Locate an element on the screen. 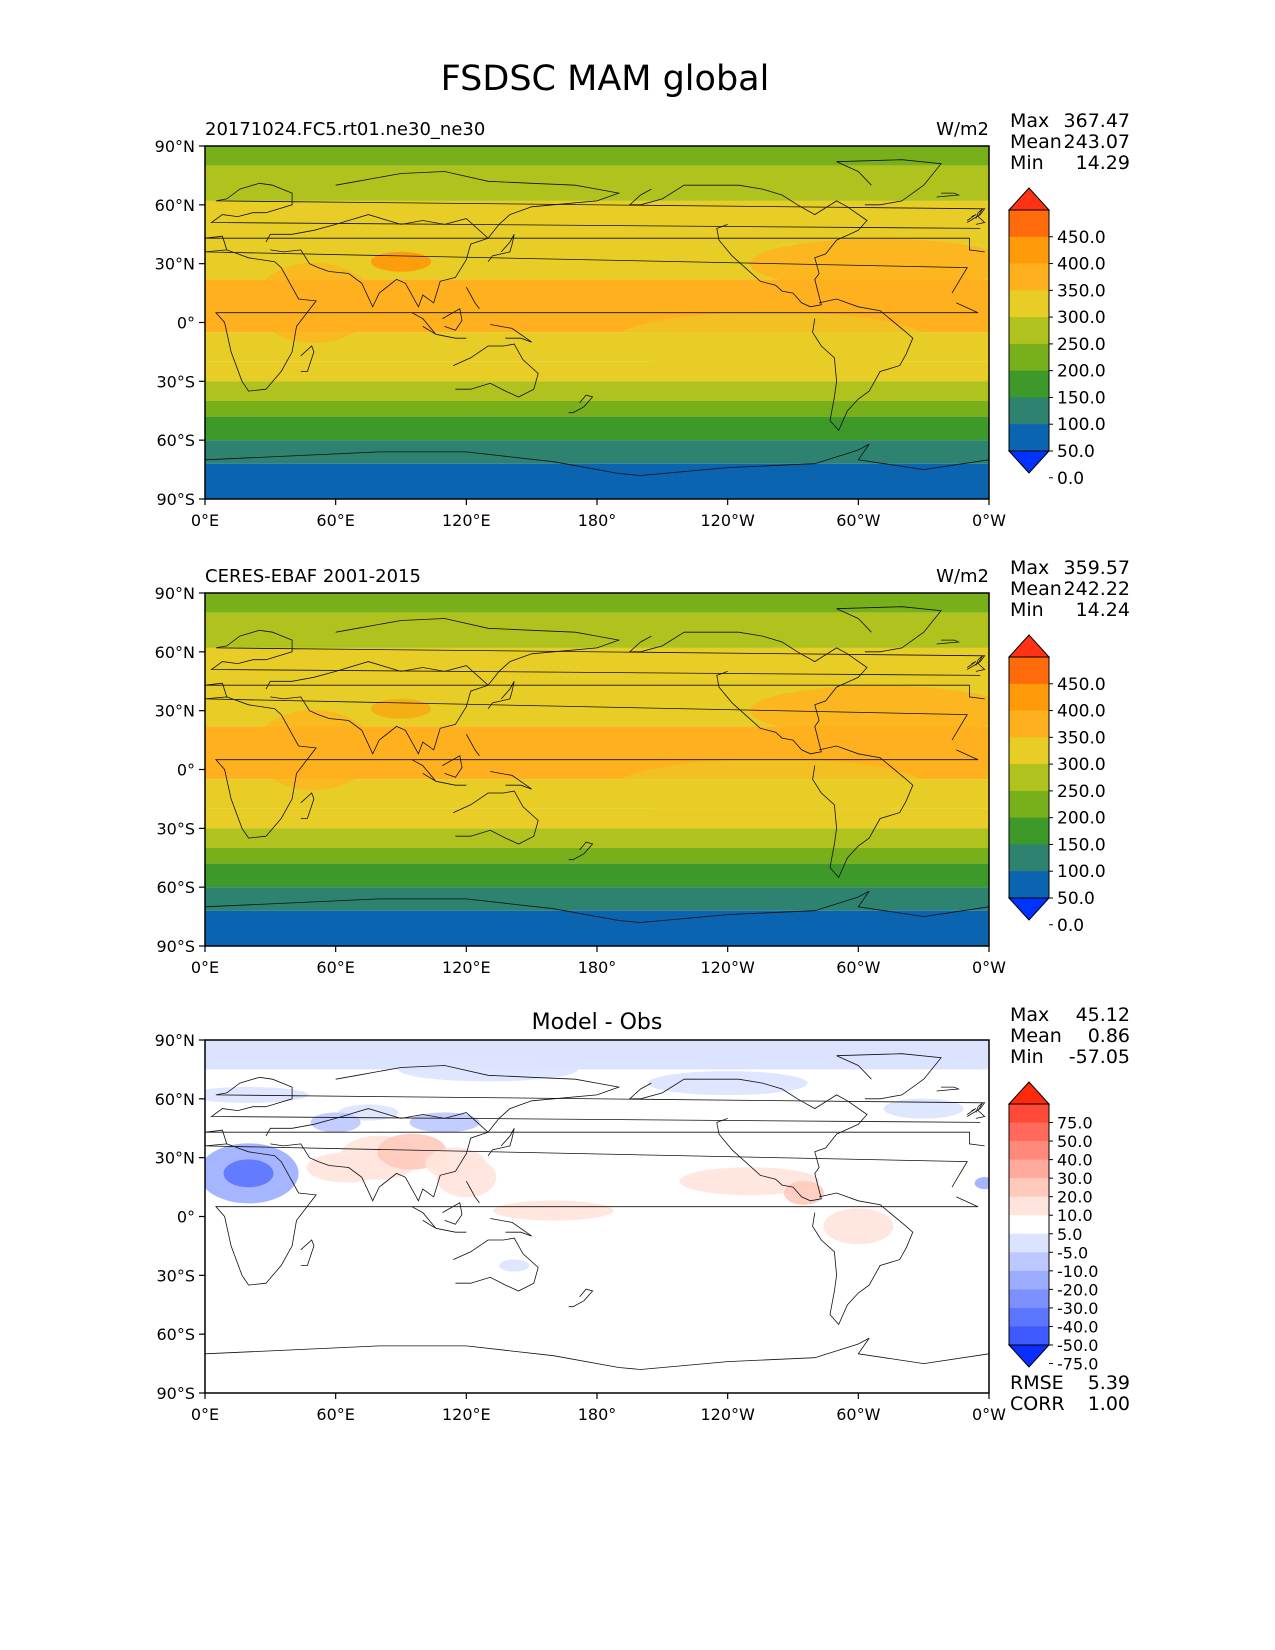 The width and height of the screenshot is (1275, 1650). extra-stat-value: 5.39 is located at coordinates (1109, 1383).